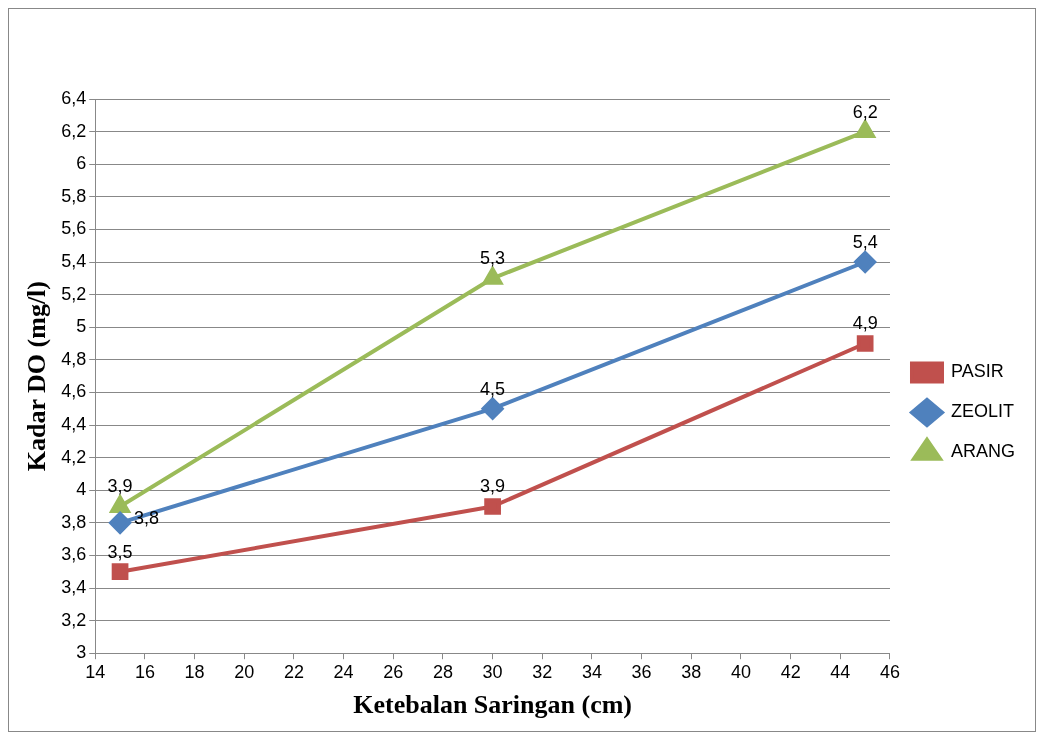 The width and height of the screenshot is (1046, 740). I want to click on x-tick-label: 28, so click(442, 671).